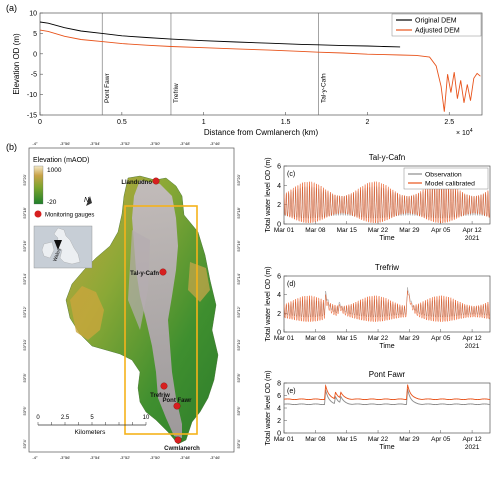 The width and height of the screenshot is (500, 480). I want to click on uk-inset-map: Wales, so click(63, 247).